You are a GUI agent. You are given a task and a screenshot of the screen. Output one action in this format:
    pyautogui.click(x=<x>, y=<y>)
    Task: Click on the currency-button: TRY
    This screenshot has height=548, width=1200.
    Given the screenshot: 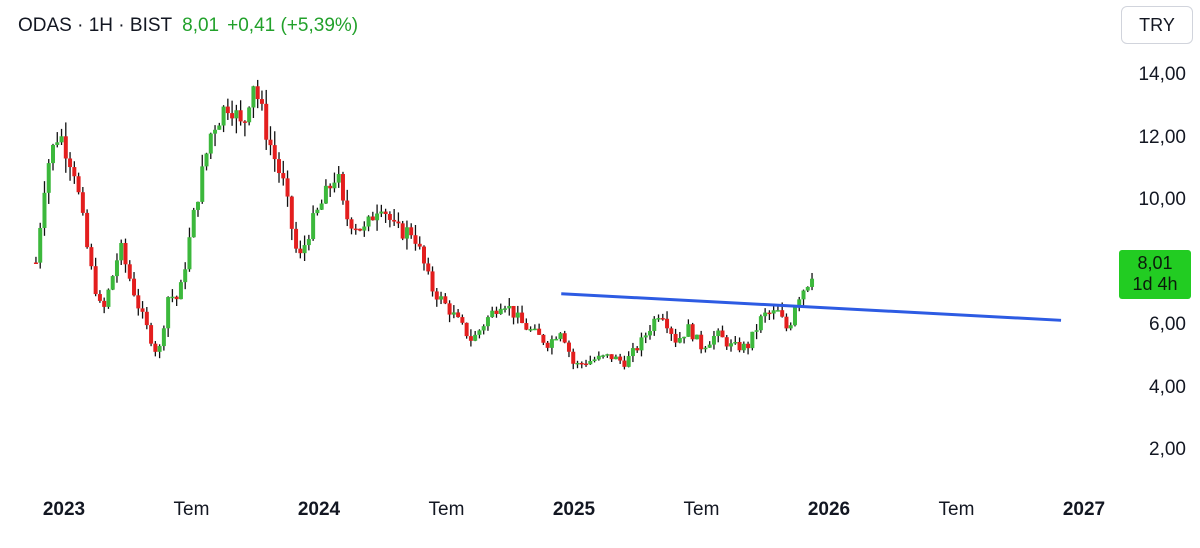 What is the action you would take?
    pyautogui.click(x=1157, y=25)
    